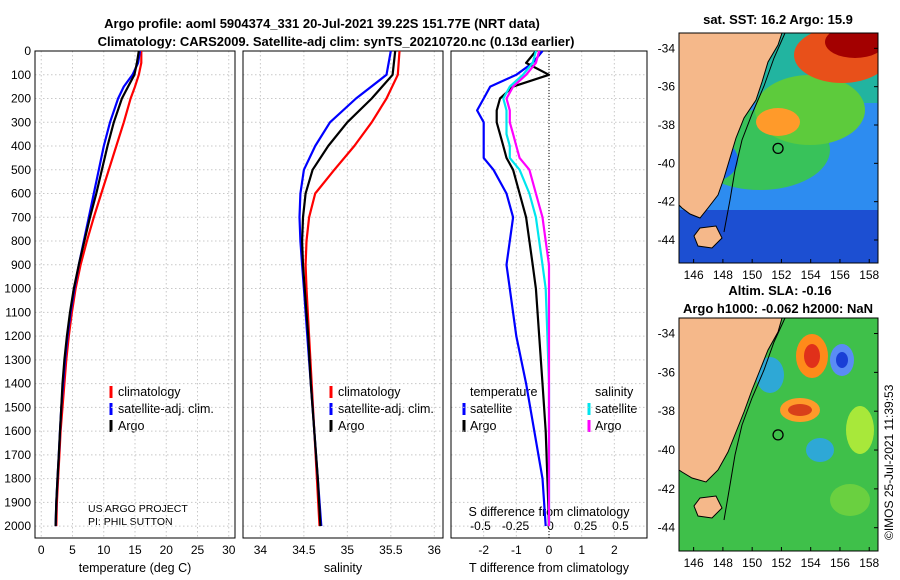  I want to click on x-tick-label: 10, so click(104, 550).